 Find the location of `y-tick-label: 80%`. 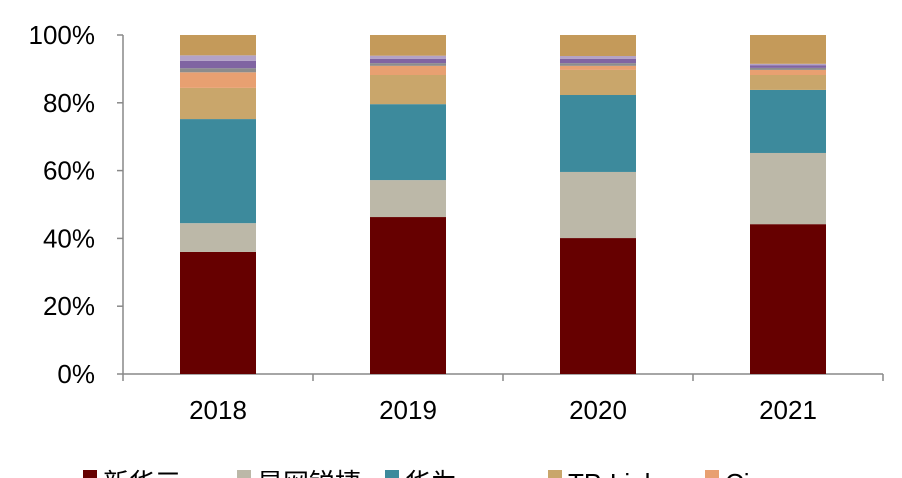

y-tick-label: 80% is located at coordinates (69, 103).